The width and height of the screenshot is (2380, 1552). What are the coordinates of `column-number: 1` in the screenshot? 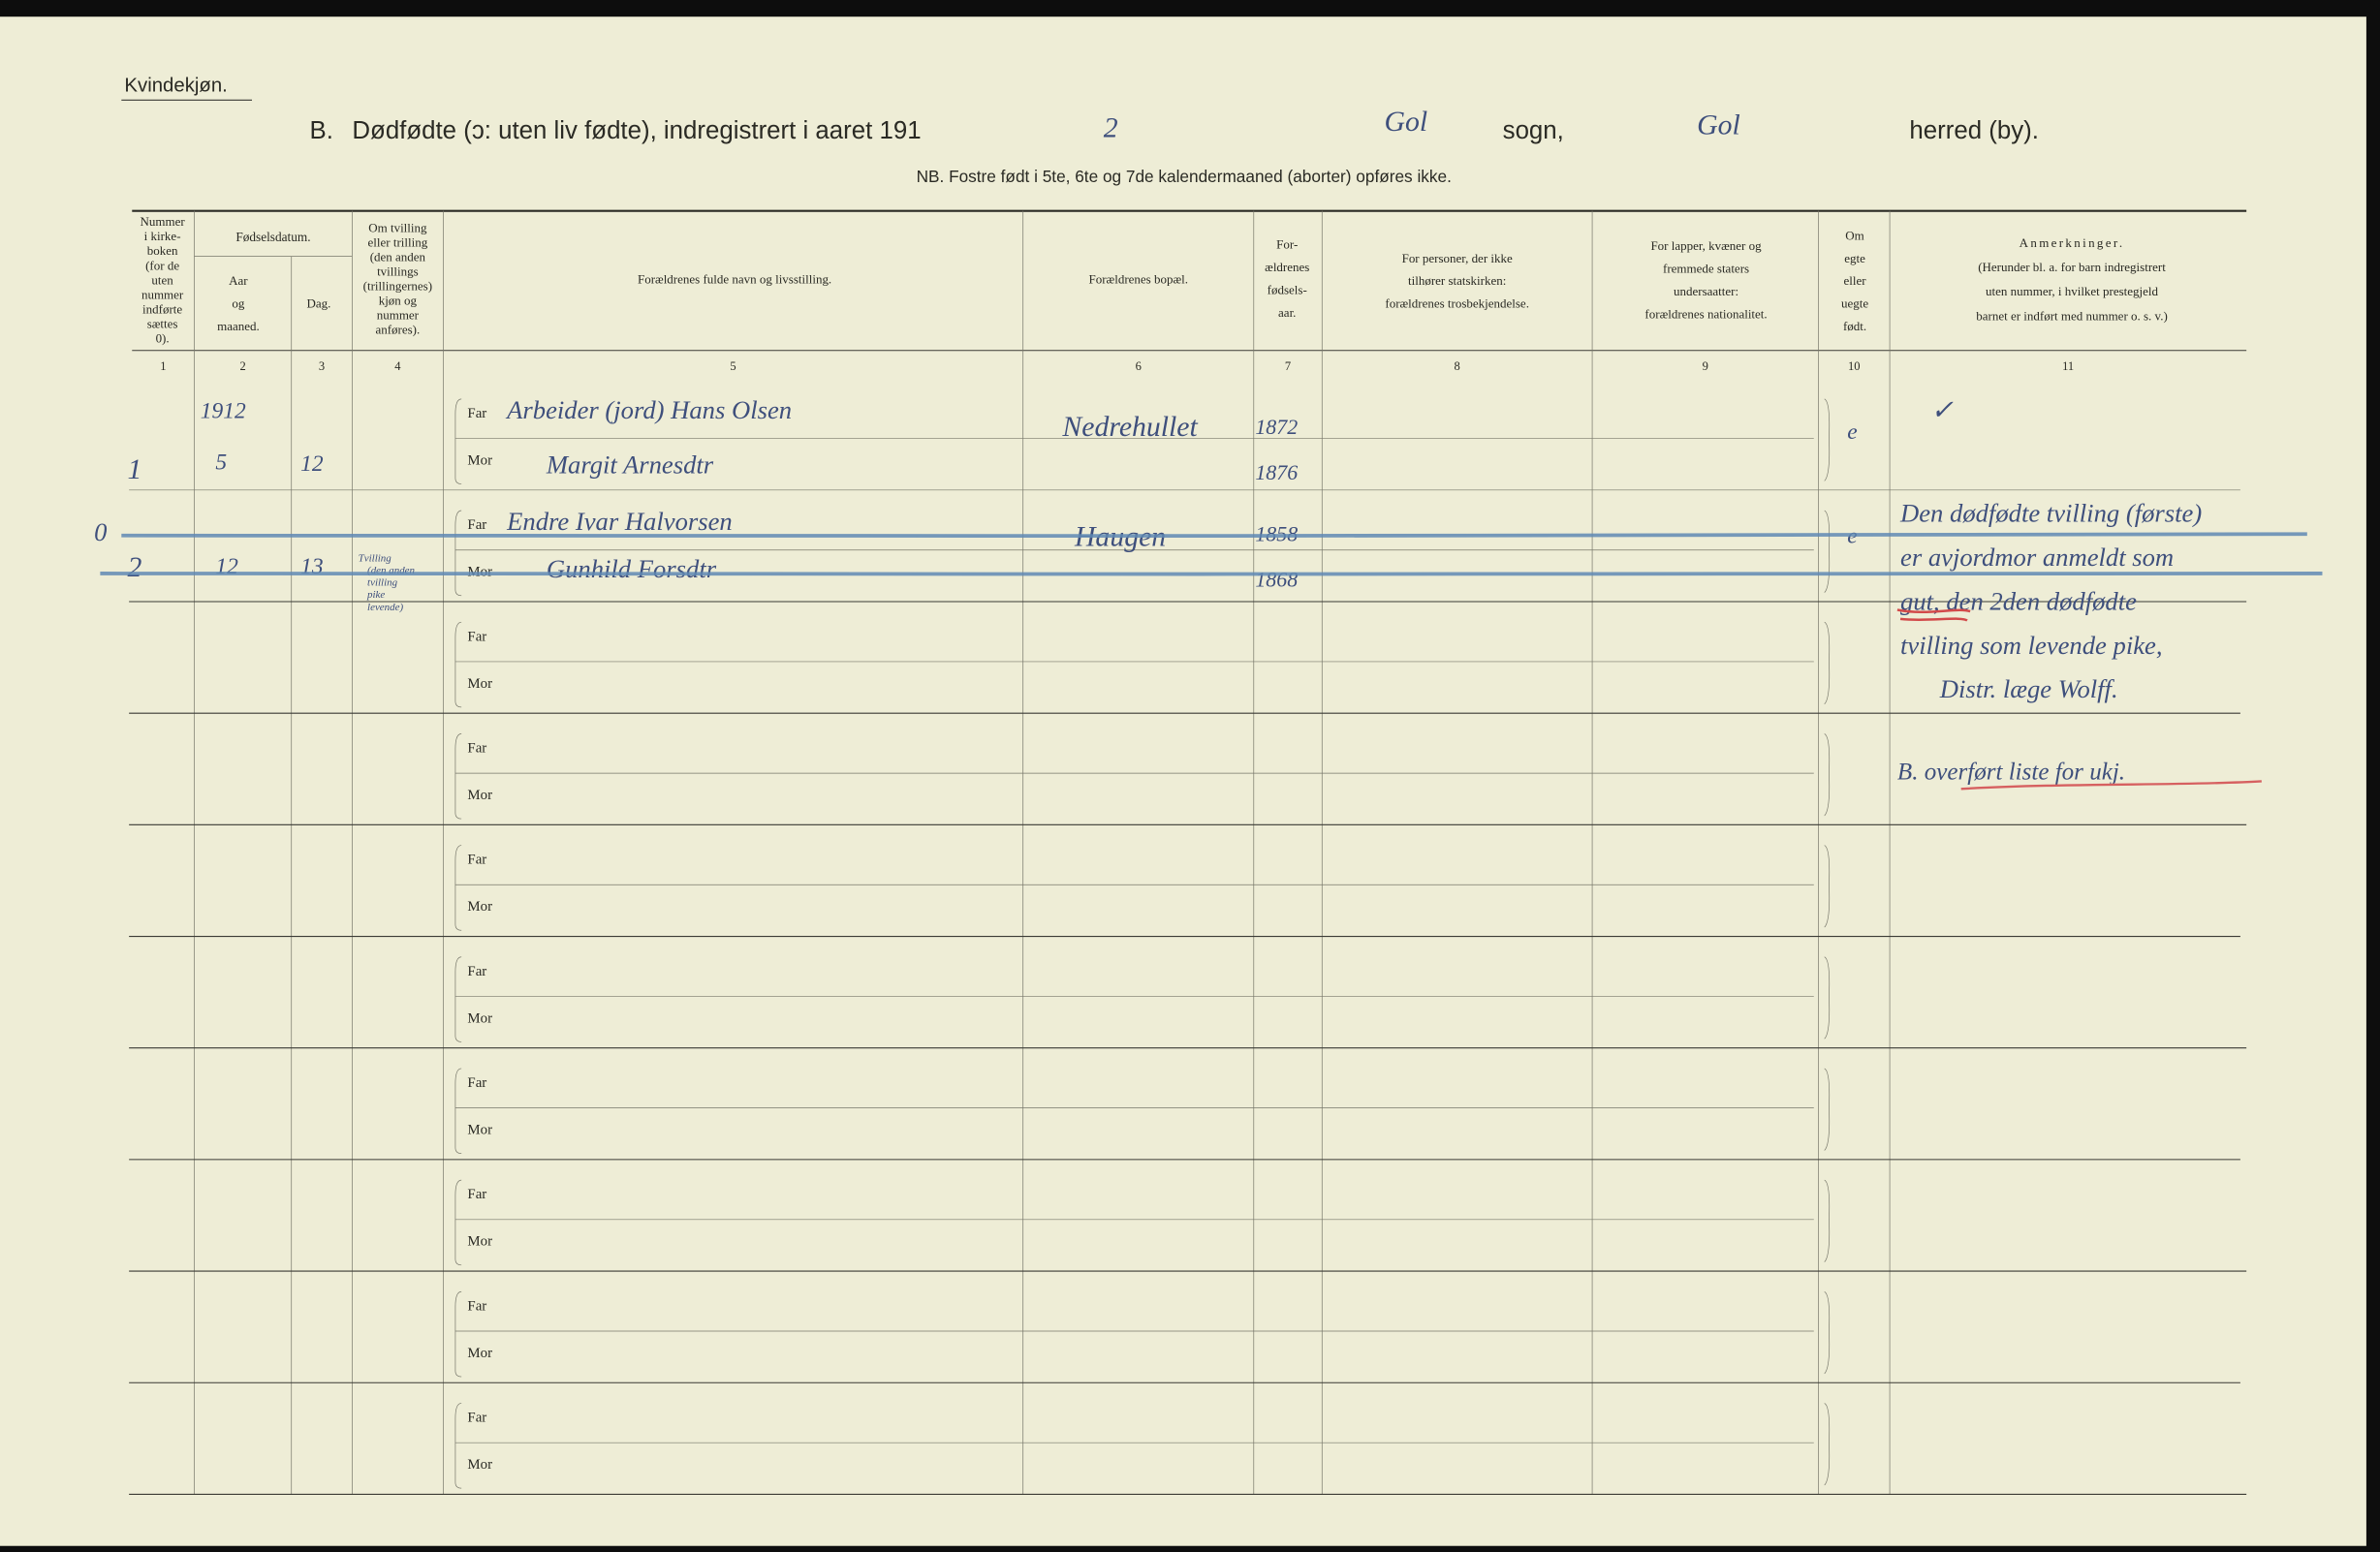 It's located at (163, 366).